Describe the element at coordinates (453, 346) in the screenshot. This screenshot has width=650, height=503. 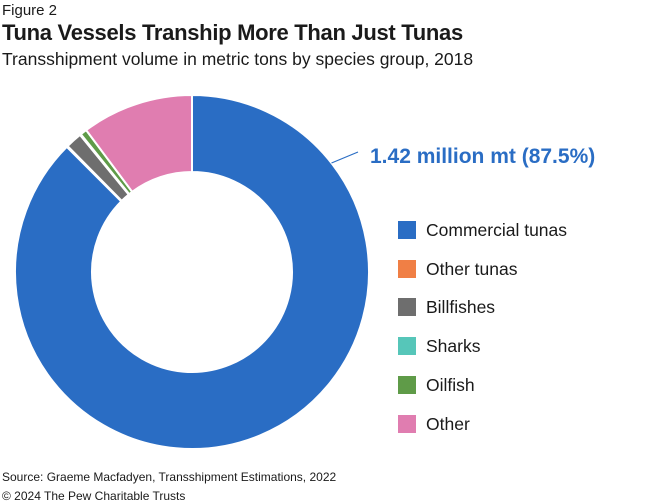
I see `legend-label: Sharks` at that location.